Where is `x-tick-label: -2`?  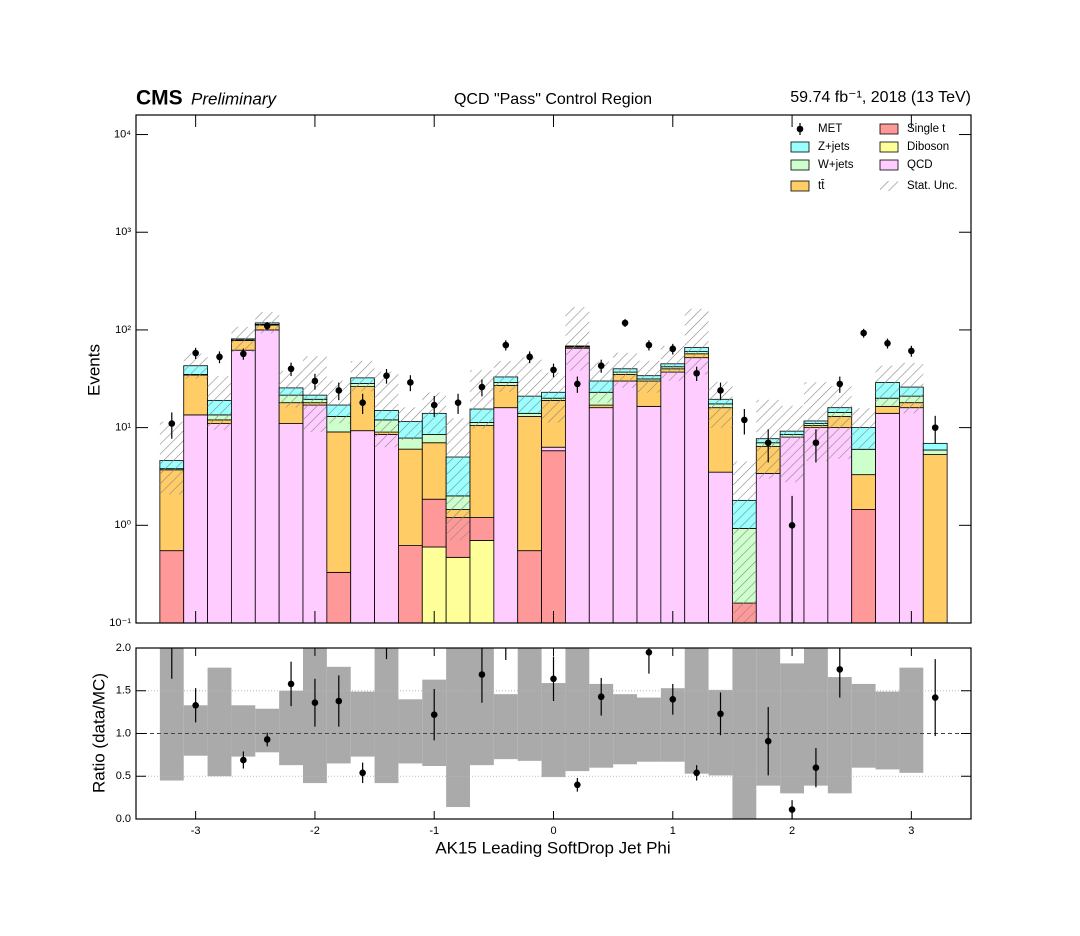 x-tick-label: -2 is located at coordinates (315, 831).